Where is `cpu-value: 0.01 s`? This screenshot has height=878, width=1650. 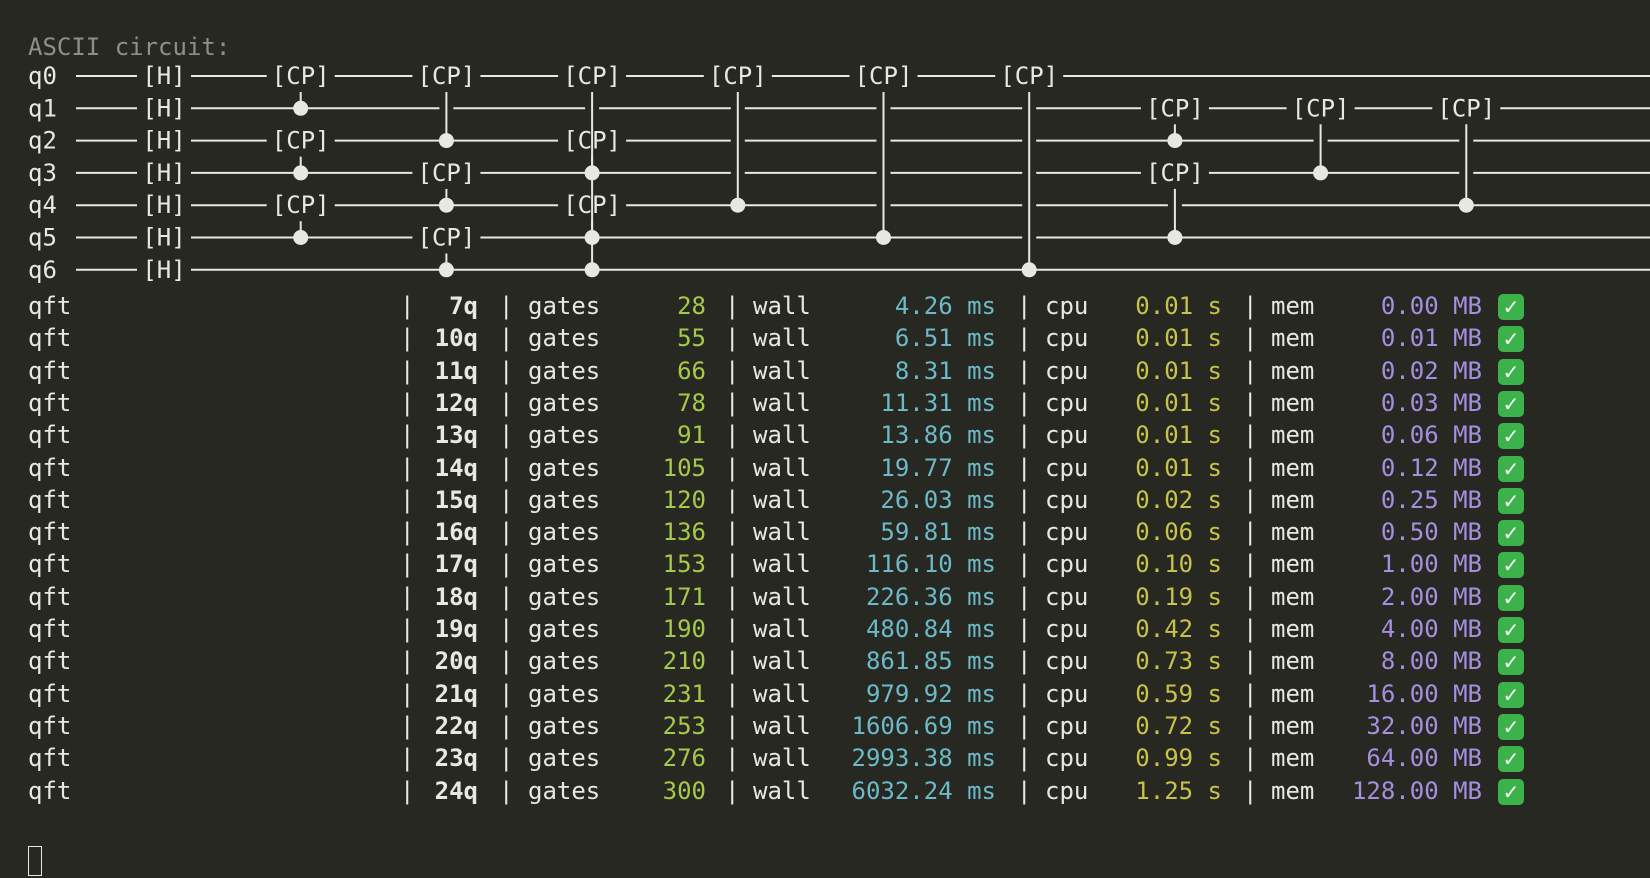
cpu-value: 0.01 s is located at coordinates (1178, 306).